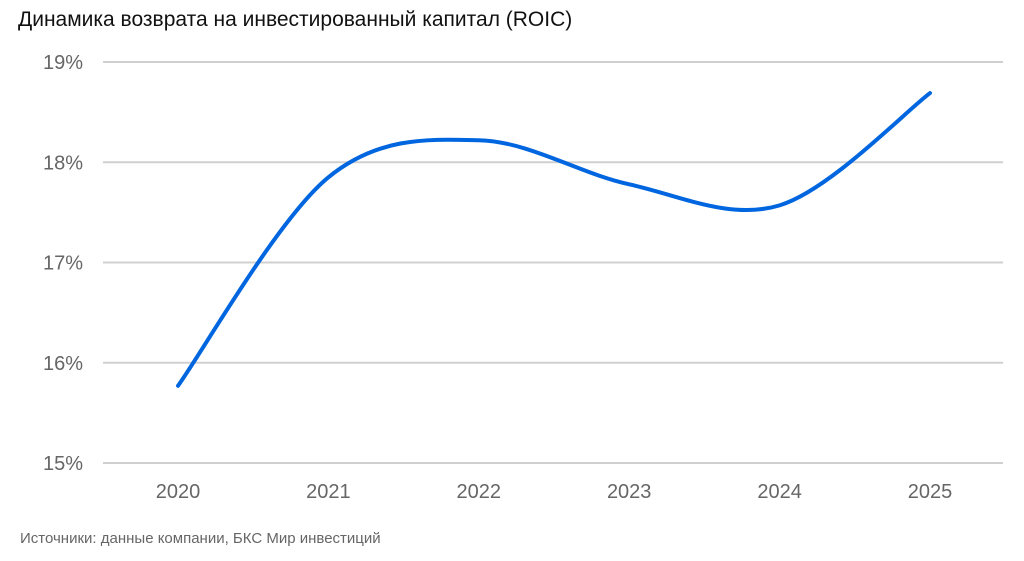 The image size is (1024, 561). What do you see at coordinates (779, 492) in the screenshot?
I see `x-tick-label: 2024` at bounding box center [779, 492].